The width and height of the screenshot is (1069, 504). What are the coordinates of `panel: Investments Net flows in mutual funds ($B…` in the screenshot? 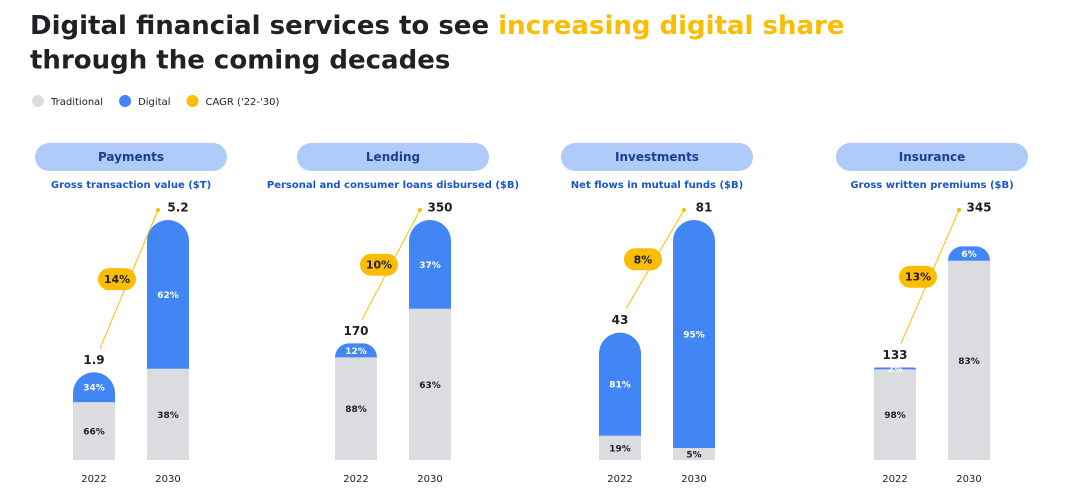 It's located at (657, 314).